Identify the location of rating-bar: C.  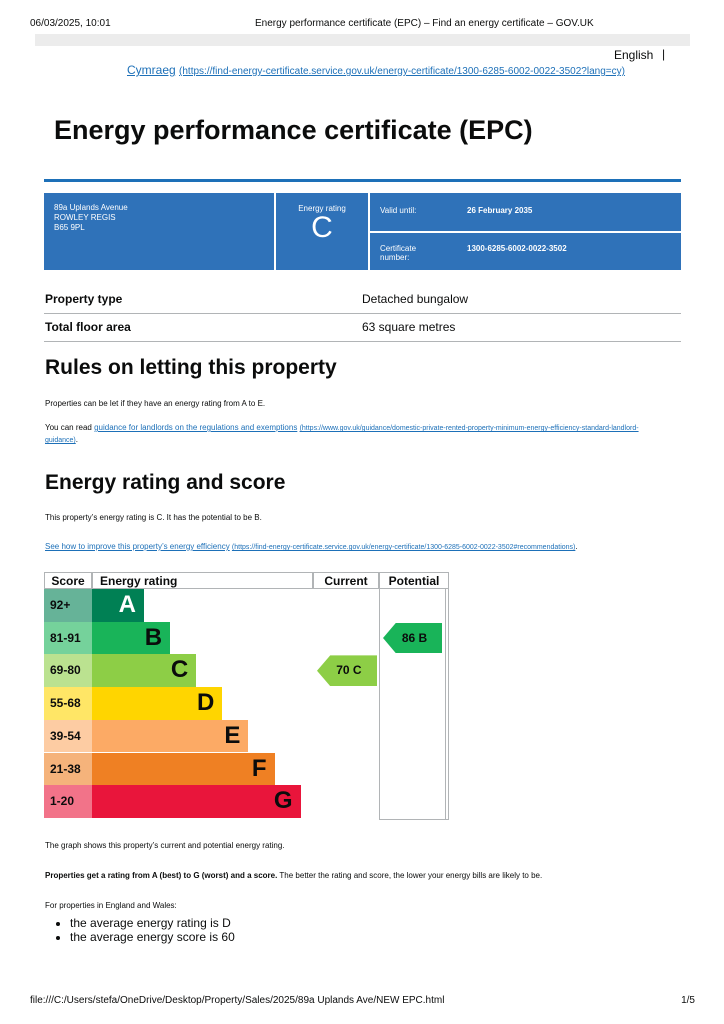
(144, 671).